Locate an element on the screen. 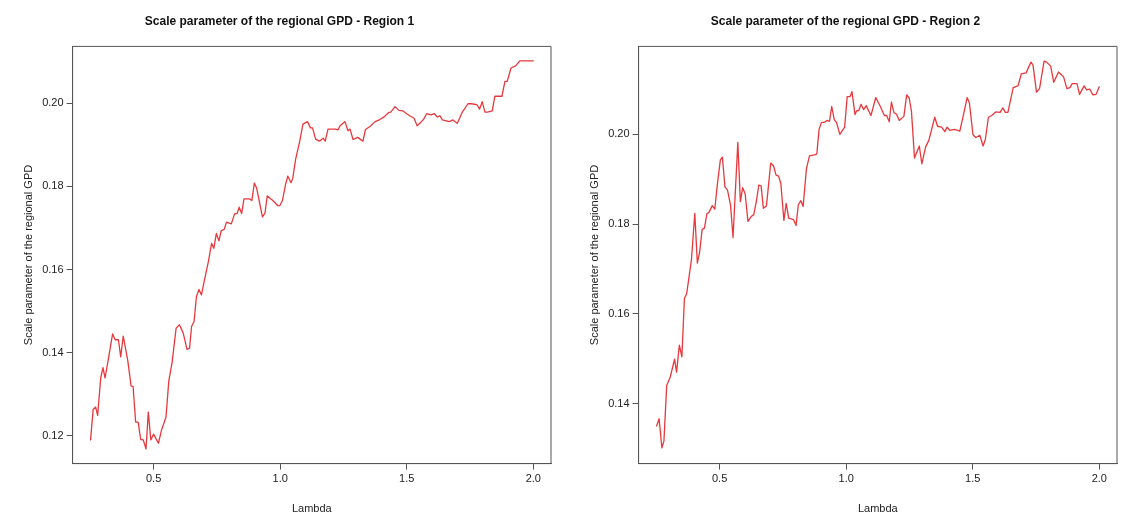 This screenshot has height=524, width=1131. chart-title: Scale parameter of the regional GPD - Region 2 is located at coordinates (845, 20).